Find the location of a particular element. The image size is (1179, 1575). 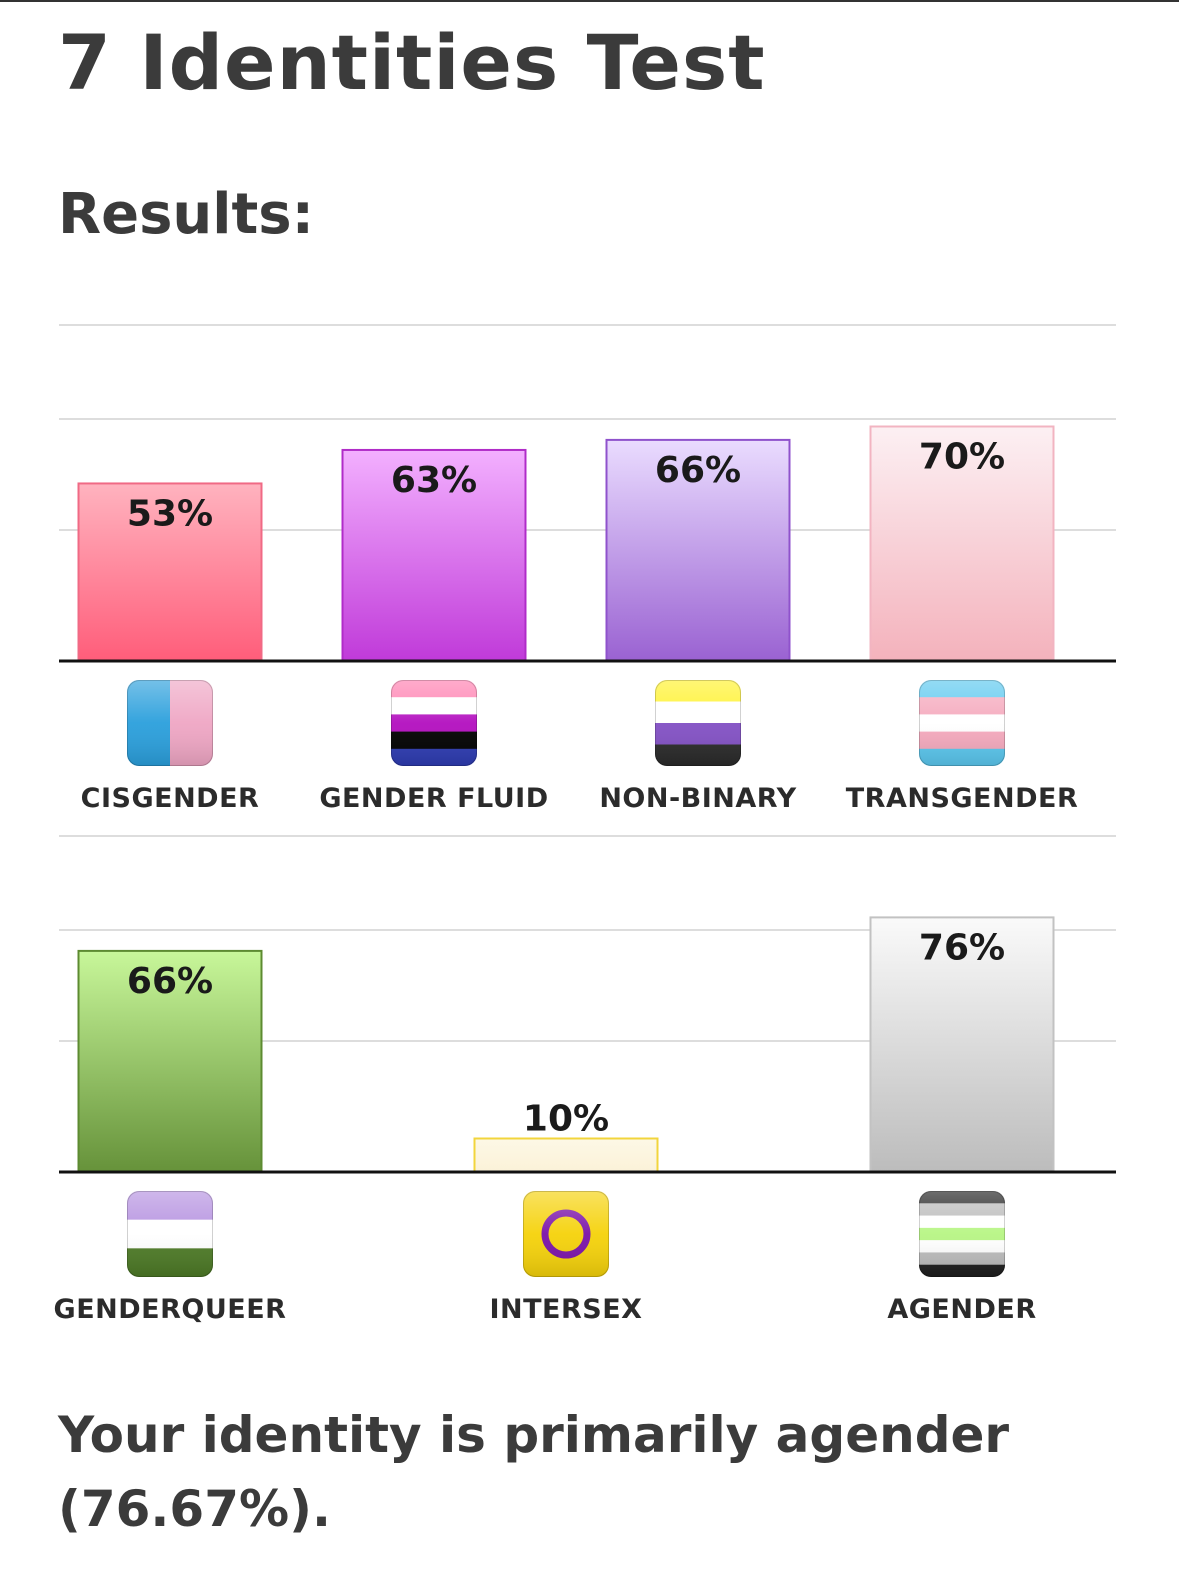

category-label-genderqueer: GENDERQUEER is located at coordinates (170, 1309).